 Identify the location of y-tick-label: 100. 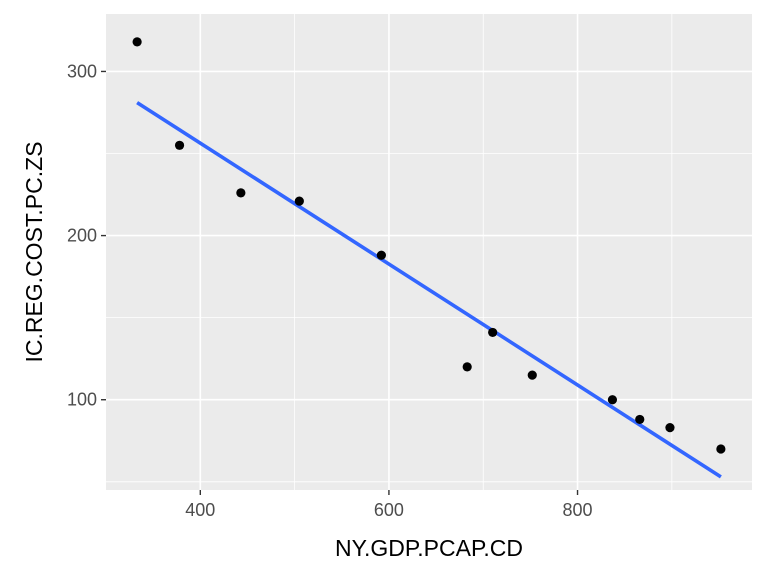
(82, 400).